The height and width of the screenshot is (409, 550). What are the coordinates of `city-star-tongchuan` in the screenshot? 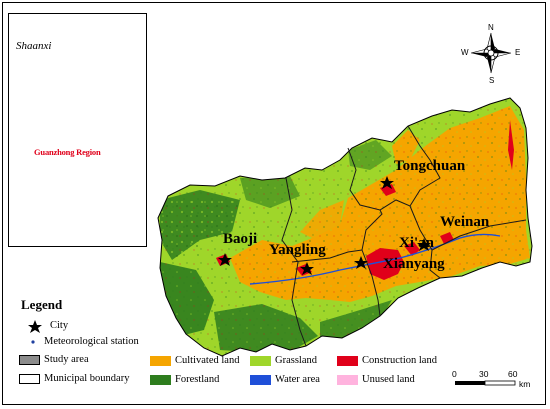 It's located at (387, 182).